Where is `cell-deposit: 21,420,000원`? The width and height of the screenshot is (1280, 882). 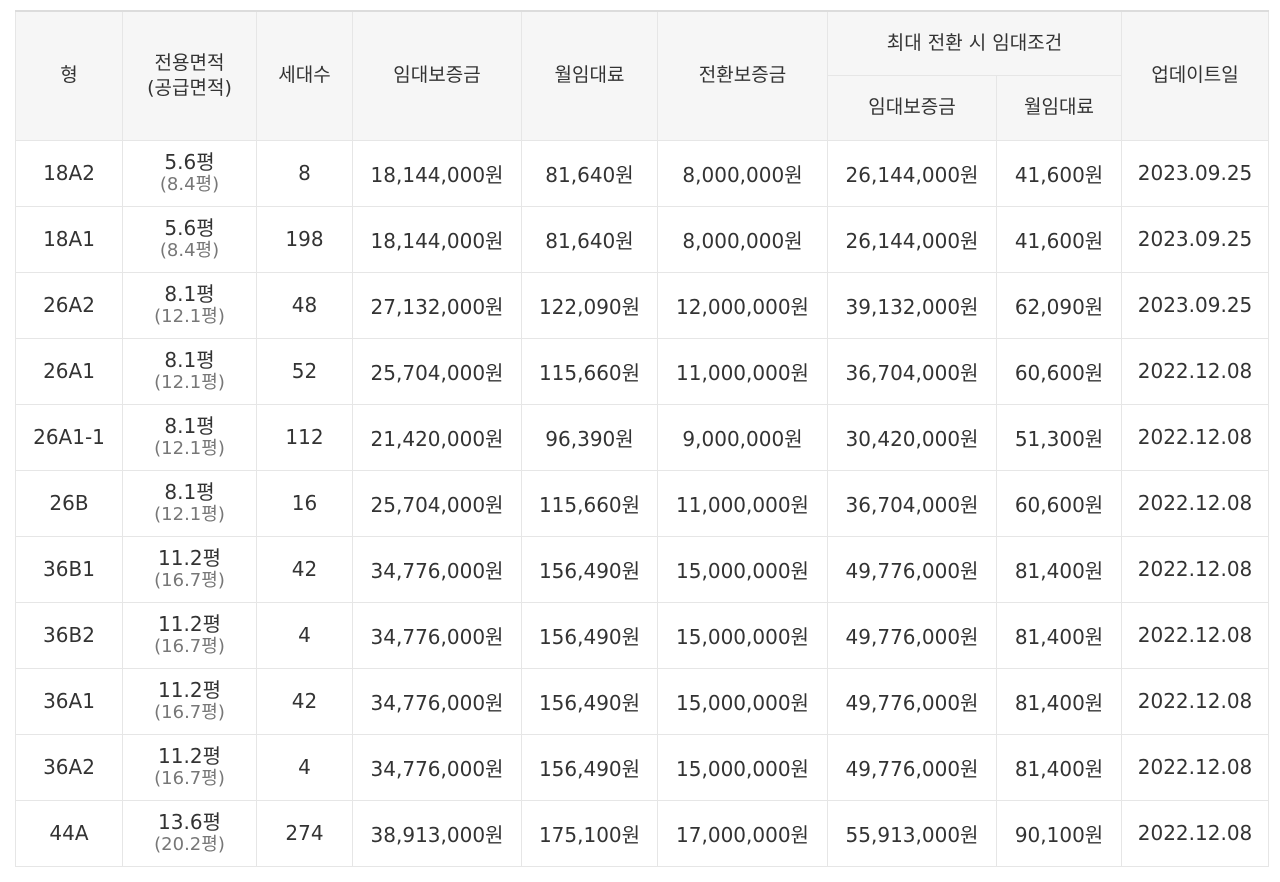 cell-deposit: 21,420,000원 is located at coordinates (437, 437).